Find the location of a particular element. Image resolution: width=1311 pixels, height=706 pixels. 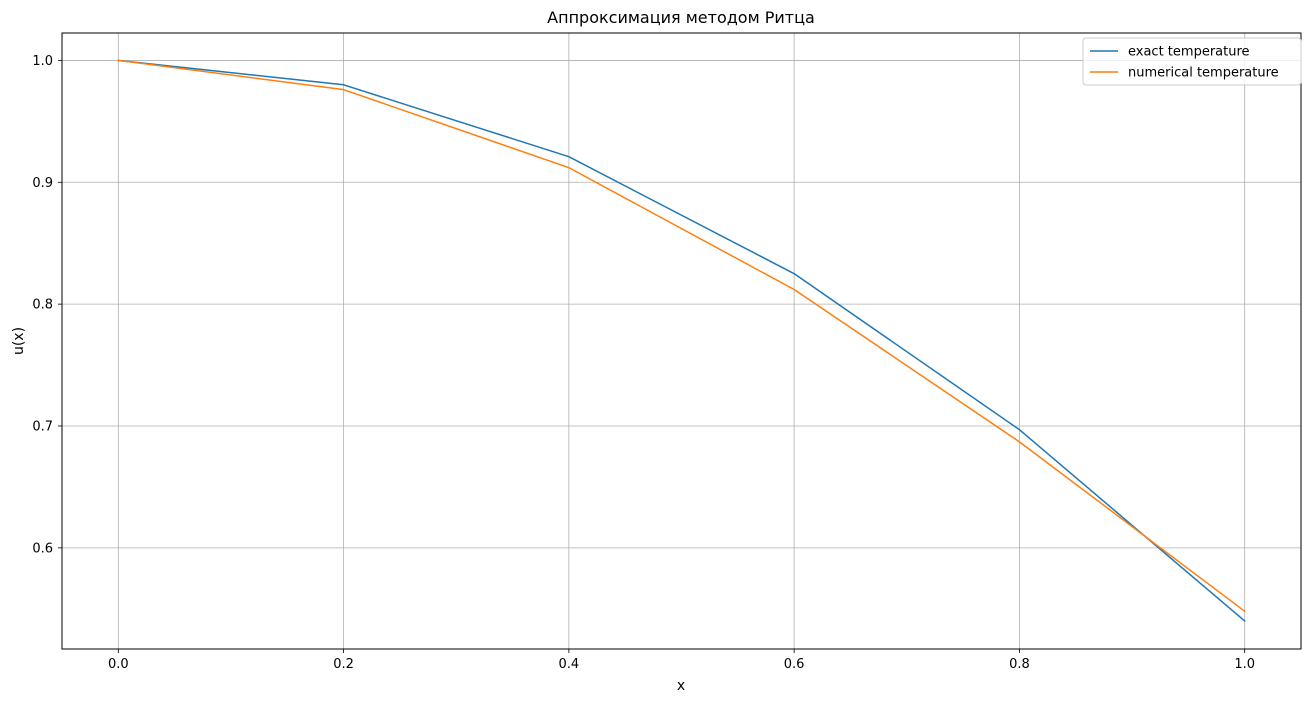

y-tick-label: 0.7 is located at coordinates (42, 426).